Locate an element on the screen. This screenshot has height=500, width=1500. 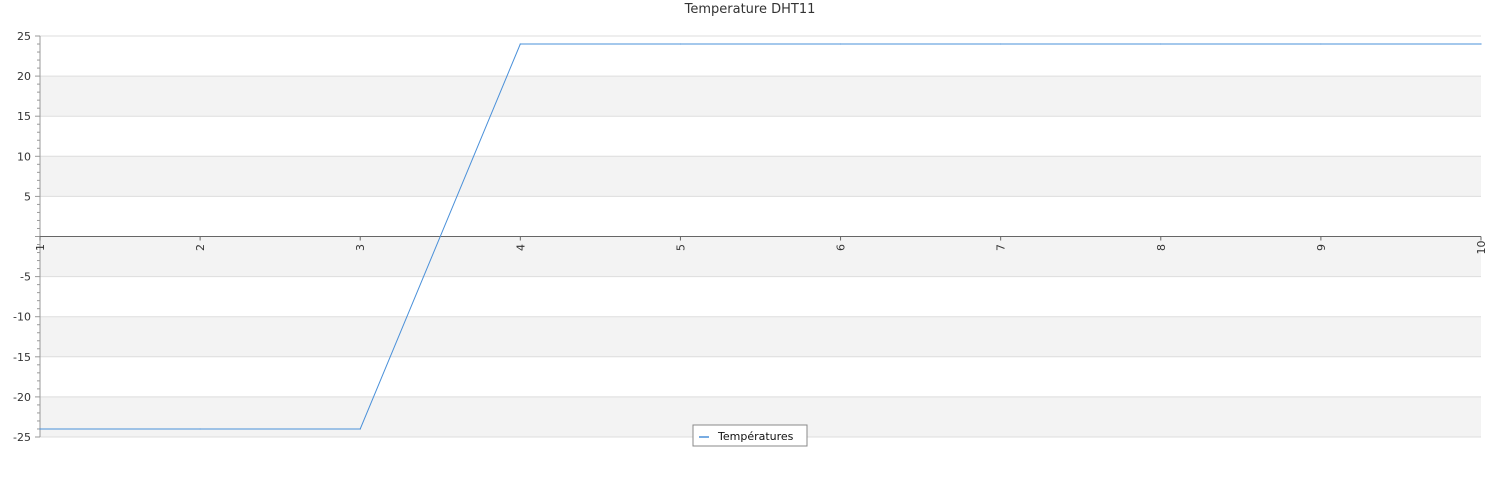
y-tick-label: 10 is located at coordinates (24, 156).